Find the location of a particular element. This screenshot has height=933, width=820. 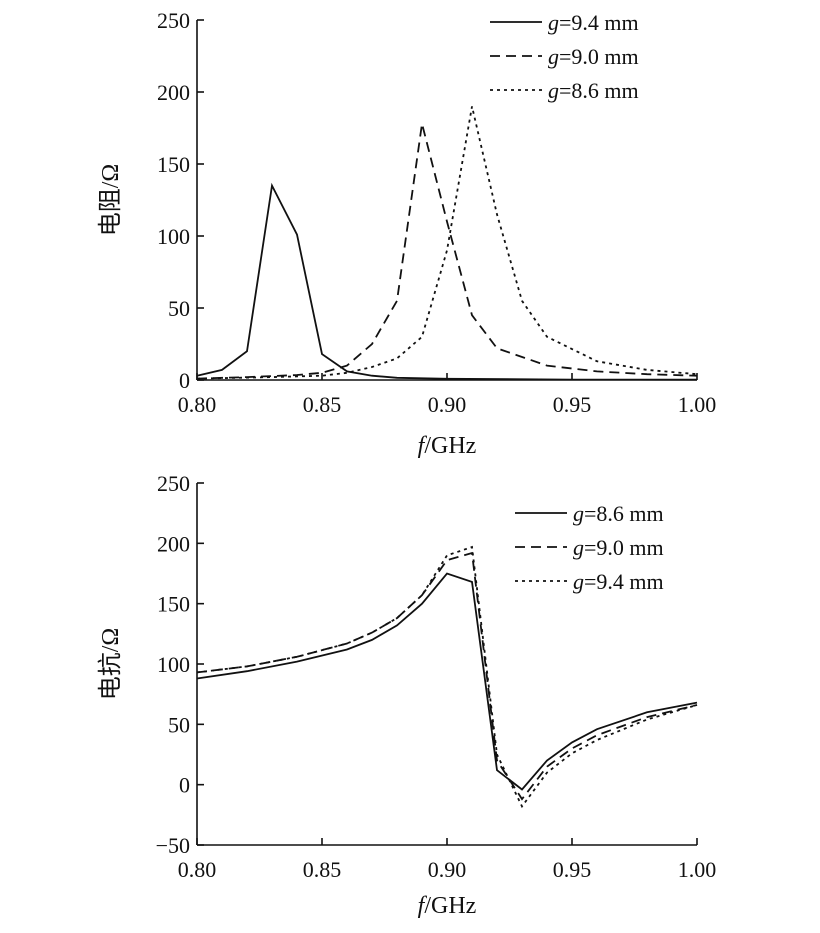

y-tick-label: −50 is located at coordinates (173, 845).